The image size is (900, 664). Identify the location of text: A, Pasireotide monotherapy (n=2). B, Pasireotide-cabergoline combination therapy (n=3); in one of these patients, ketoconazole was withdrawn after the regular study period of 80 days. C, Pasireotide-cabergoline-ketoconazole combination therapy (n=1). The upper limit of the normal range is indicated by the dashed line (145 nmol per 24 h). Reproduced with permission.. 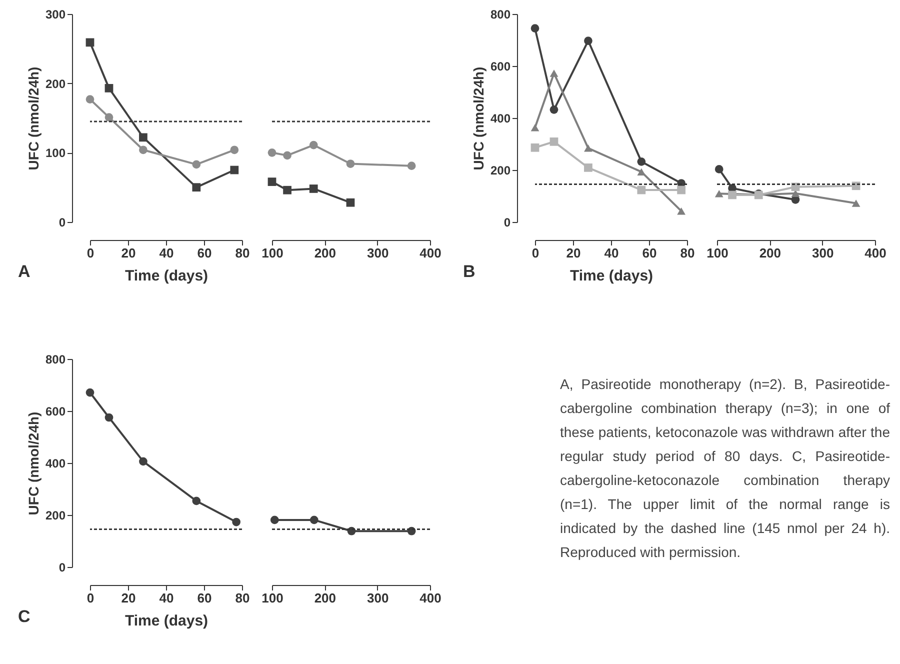
(725, 468).